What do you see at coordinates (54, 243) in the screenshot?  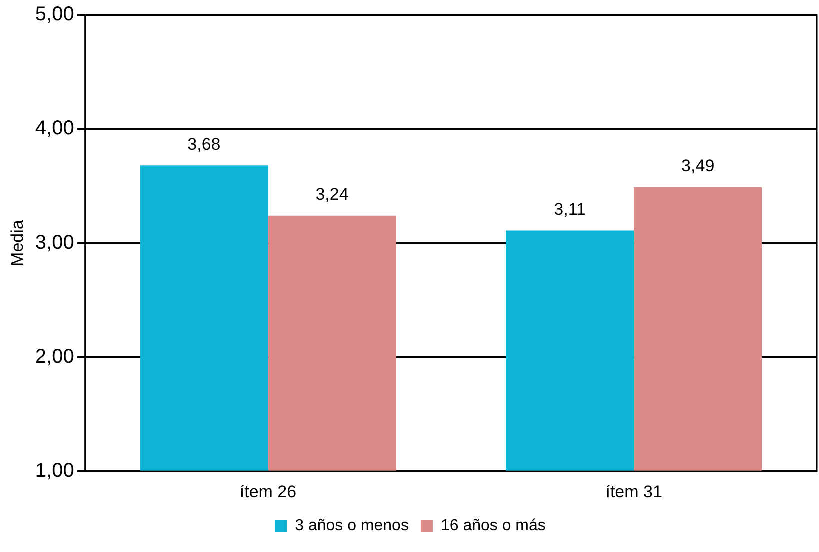 I see `y-tick-label: 3,00` at bounding box center [54, 243].